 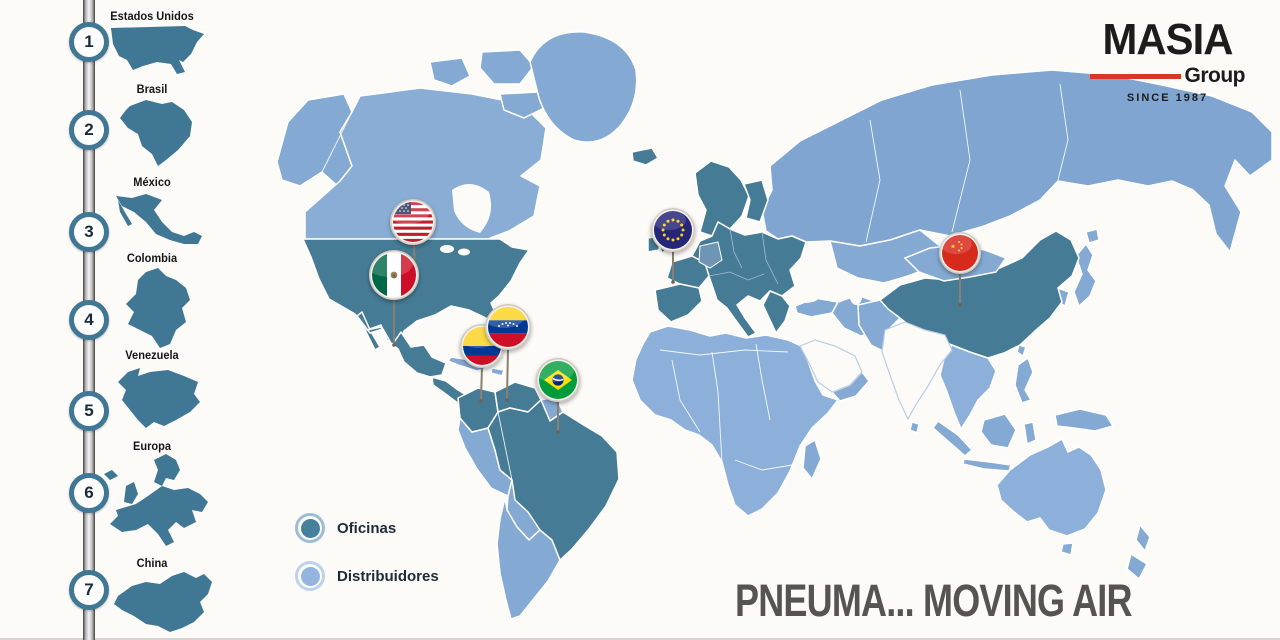 I want to click on step-number: 1, so click(x=89, y=42).